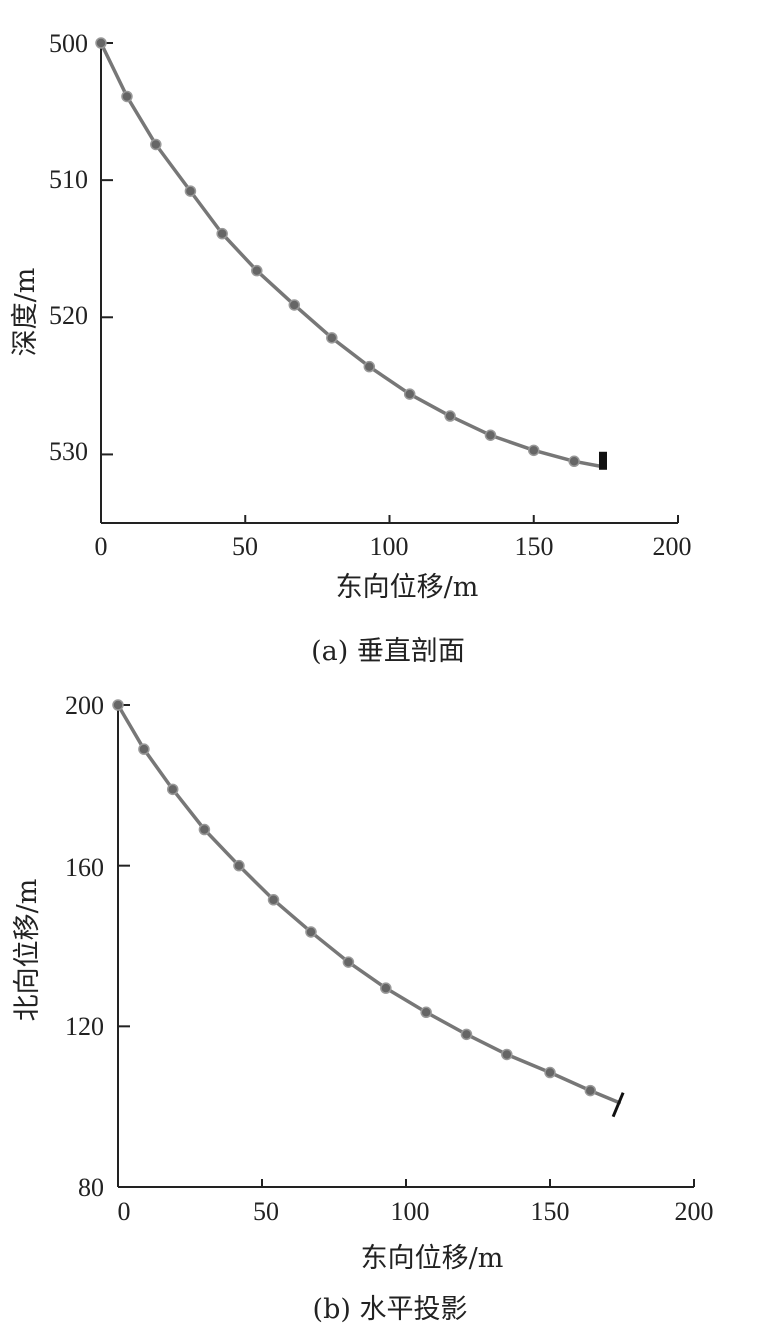  Describe the element at coordinates (84, 705) in the screenshot. I see `chart-b-y-tick-label: 200` at that location.